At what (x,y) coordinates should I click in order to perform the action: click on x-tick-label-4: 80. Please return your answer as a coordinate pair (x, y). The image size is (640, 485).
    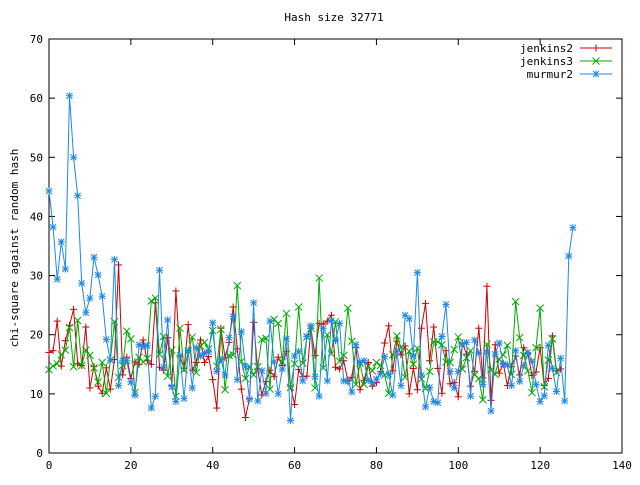
    Looking at the image, I should click on (376, 465).